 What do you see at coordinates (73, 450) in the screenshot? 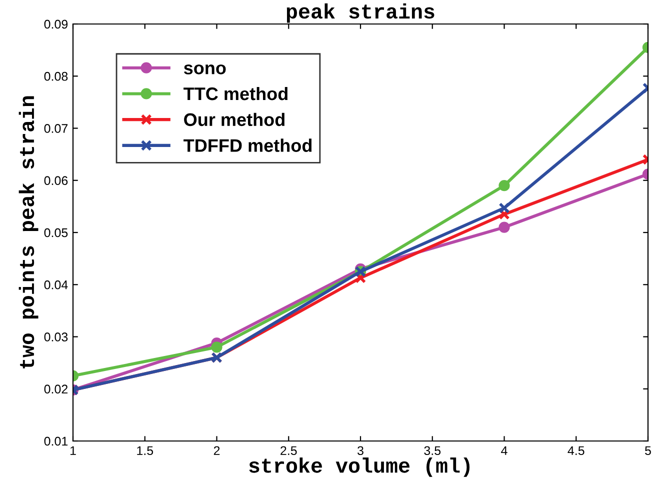
I see `x-tick-label: 1` at bounding box center [73, 450].